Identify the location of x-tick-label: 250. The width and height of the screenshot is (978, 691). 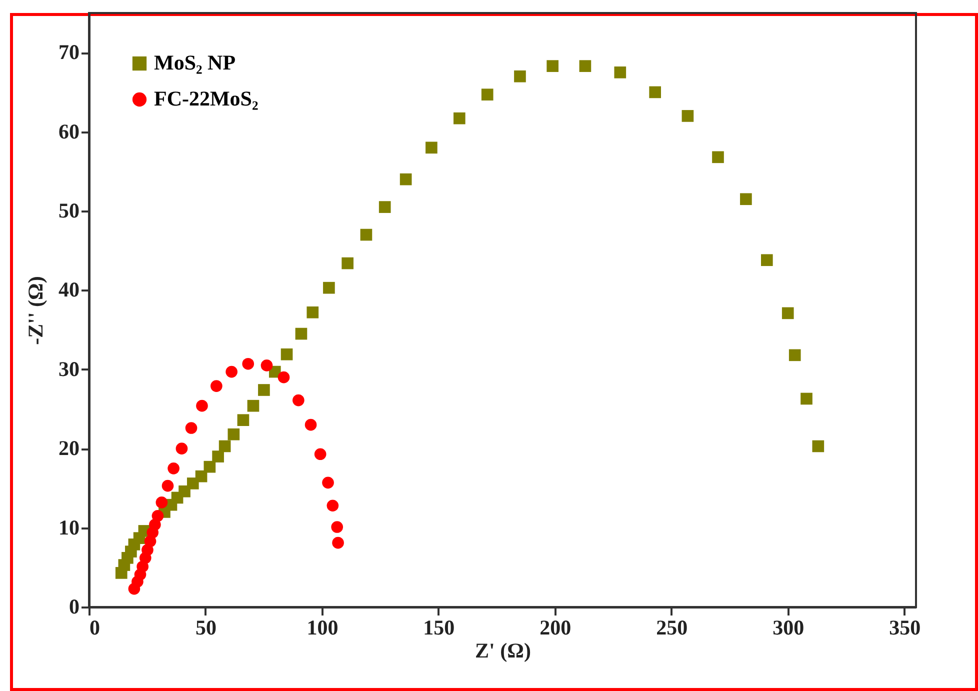
(672, 628).